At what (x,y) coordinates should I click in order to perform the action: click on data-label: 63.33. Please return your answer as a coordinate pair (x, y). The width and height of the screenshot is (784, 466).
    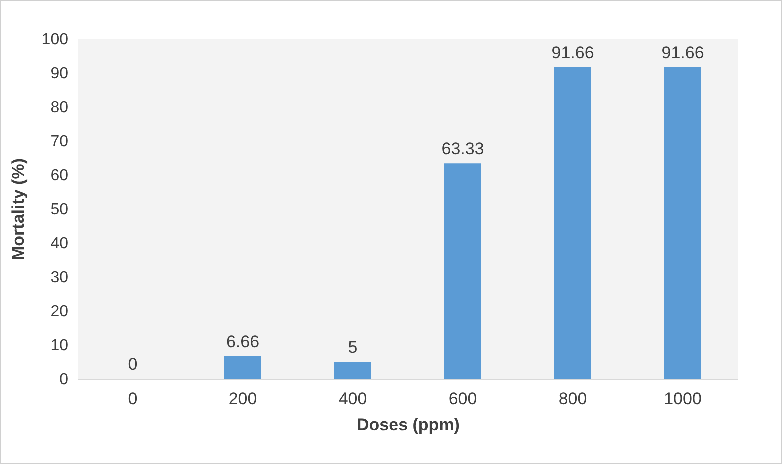
    Looking at the image, I should click on (463, 149).